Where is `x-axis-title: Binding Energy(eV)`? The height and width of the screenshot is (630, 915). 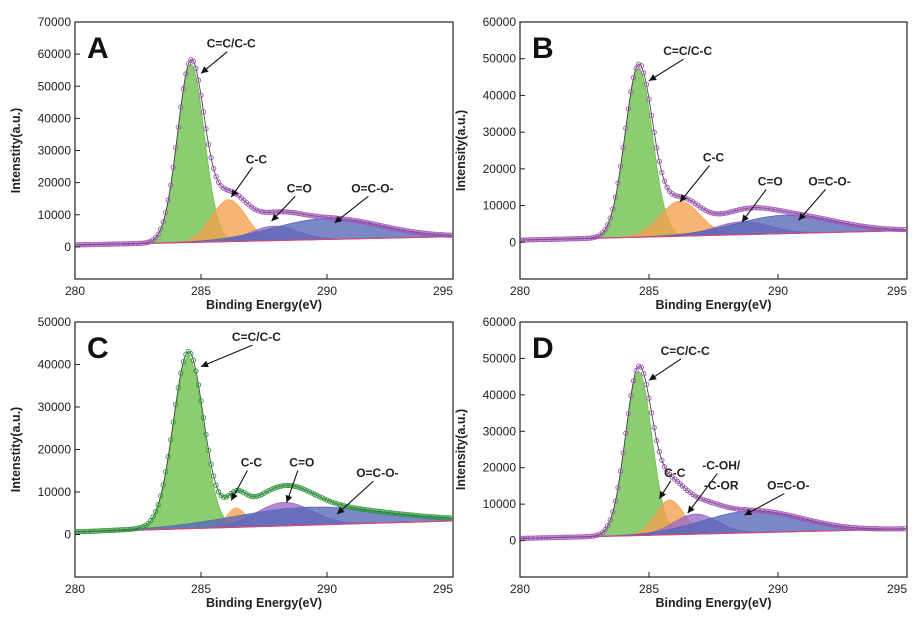
x-axis-title: Binding Energy(eV) is located at coordinates (714, 603).